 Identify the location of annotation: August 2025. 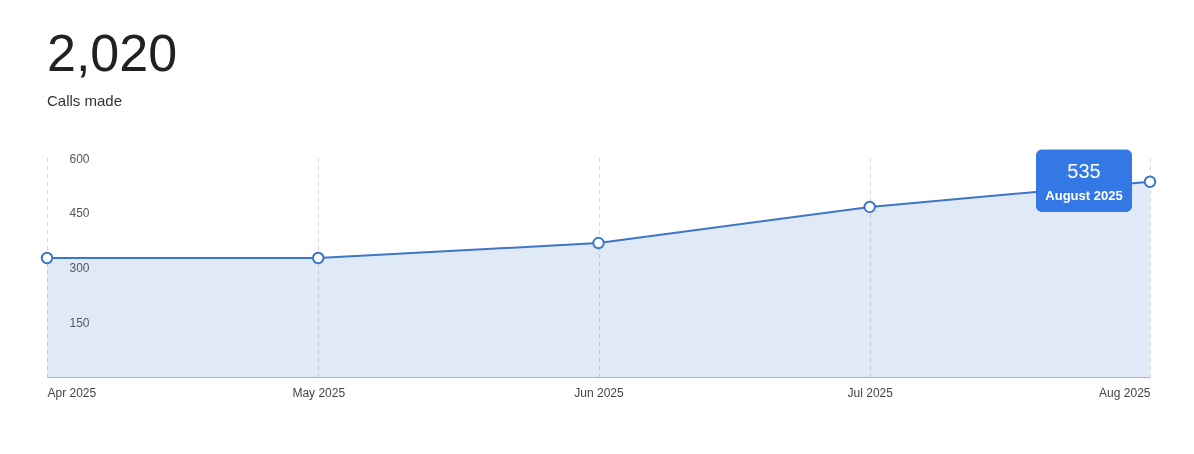
(1084, 195).